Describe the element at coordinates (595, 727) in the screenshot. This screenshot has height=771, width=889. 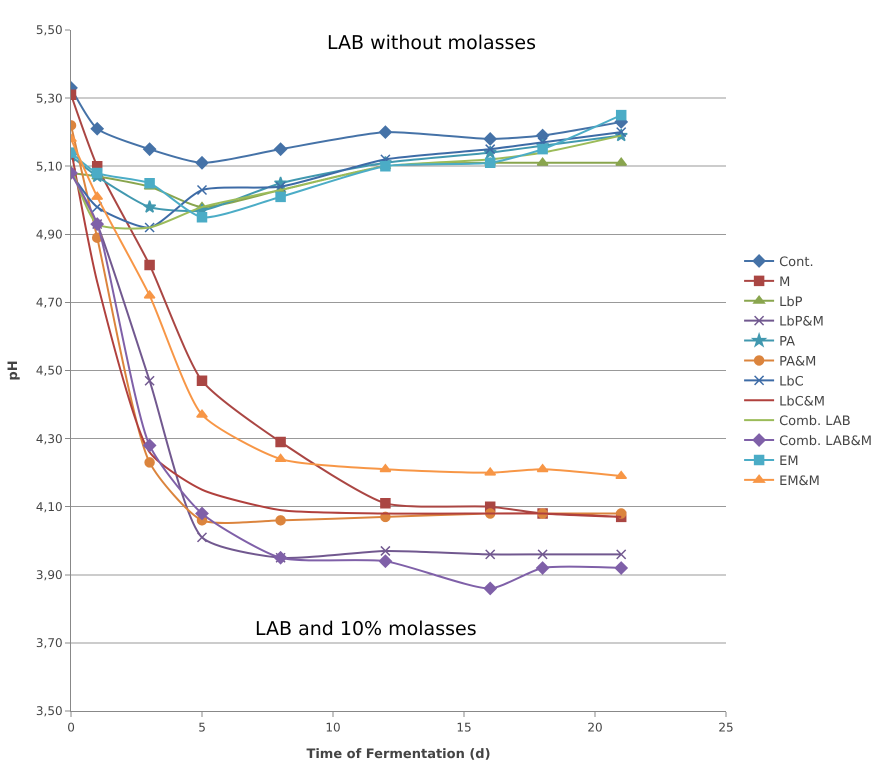
I see `x-tick-label: 20` at that location.